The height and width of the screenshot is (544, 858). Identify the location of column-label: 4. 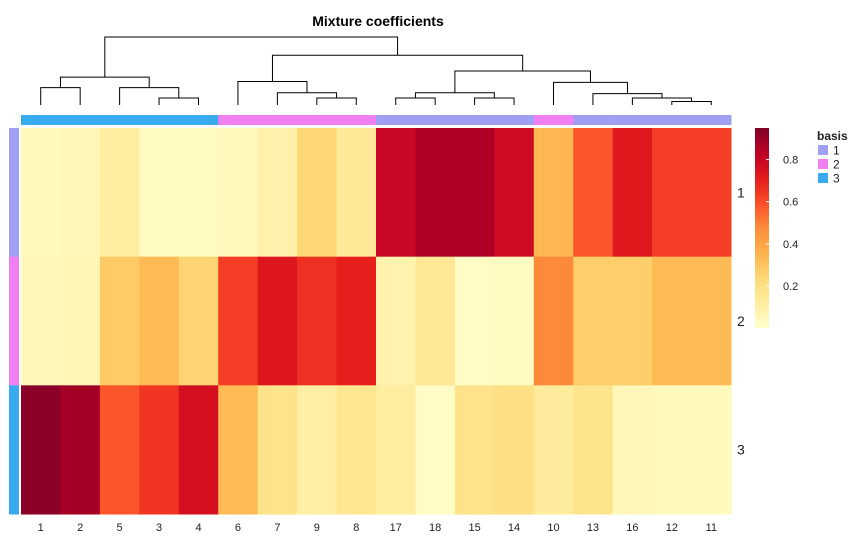
(198, 528).